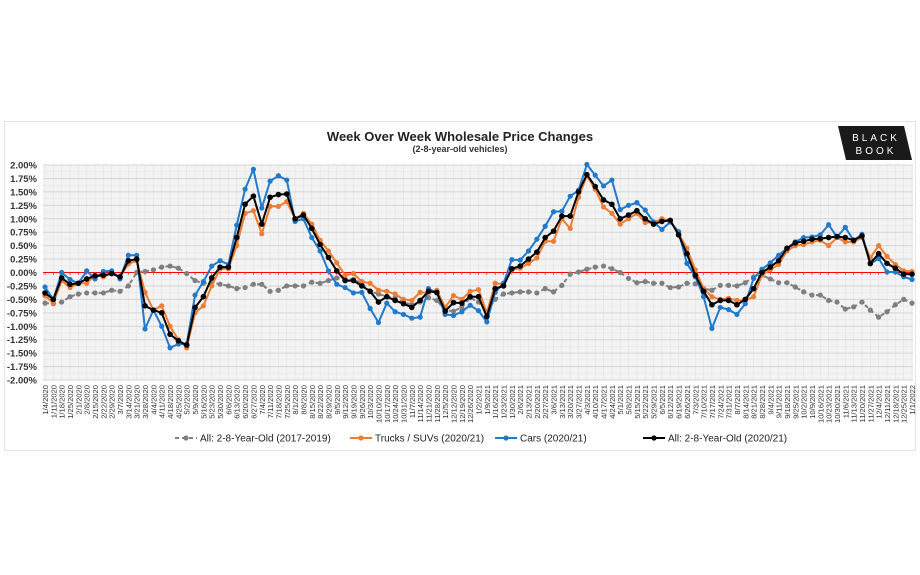 The height and width of the screenshot is (575, 920). Describe the element at coordinates (879, 402) in the screenshot. I see `x-tick-label: 12/4/2021` at that location.